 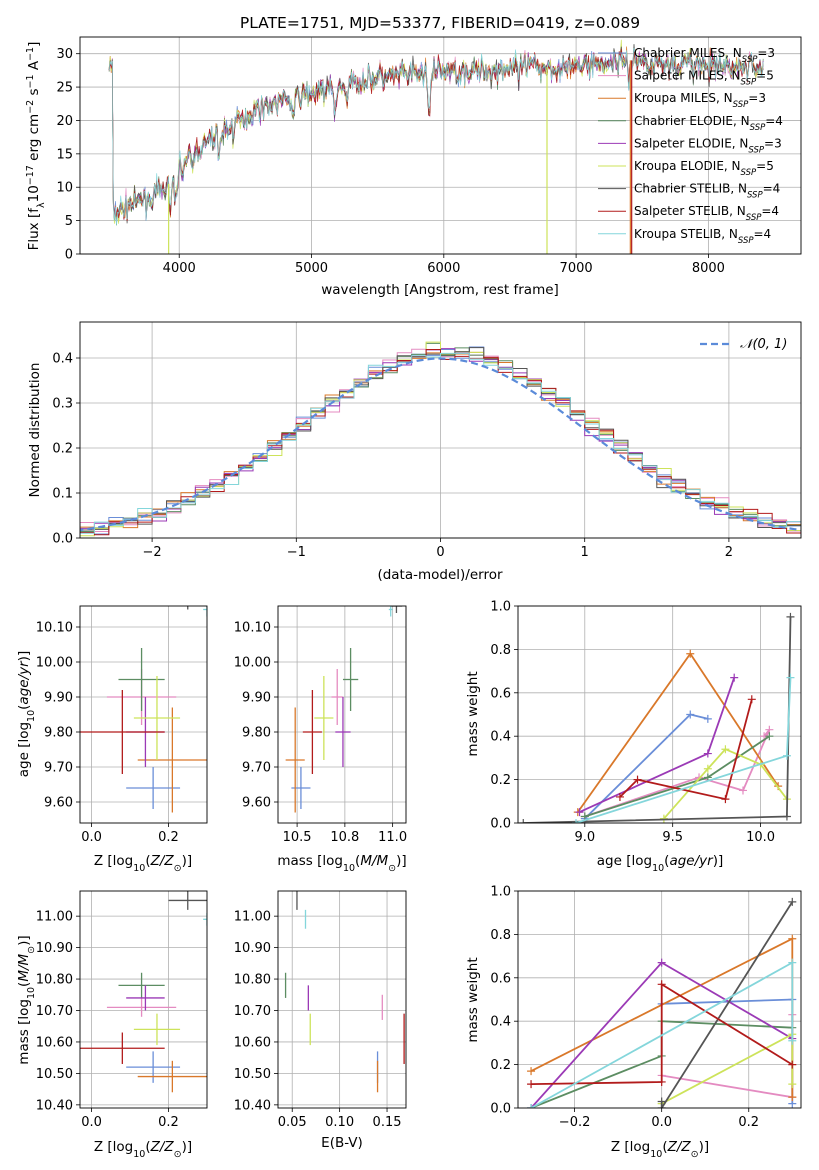 I want to click on y-tick-label: 0, so click(x=69, y=255).